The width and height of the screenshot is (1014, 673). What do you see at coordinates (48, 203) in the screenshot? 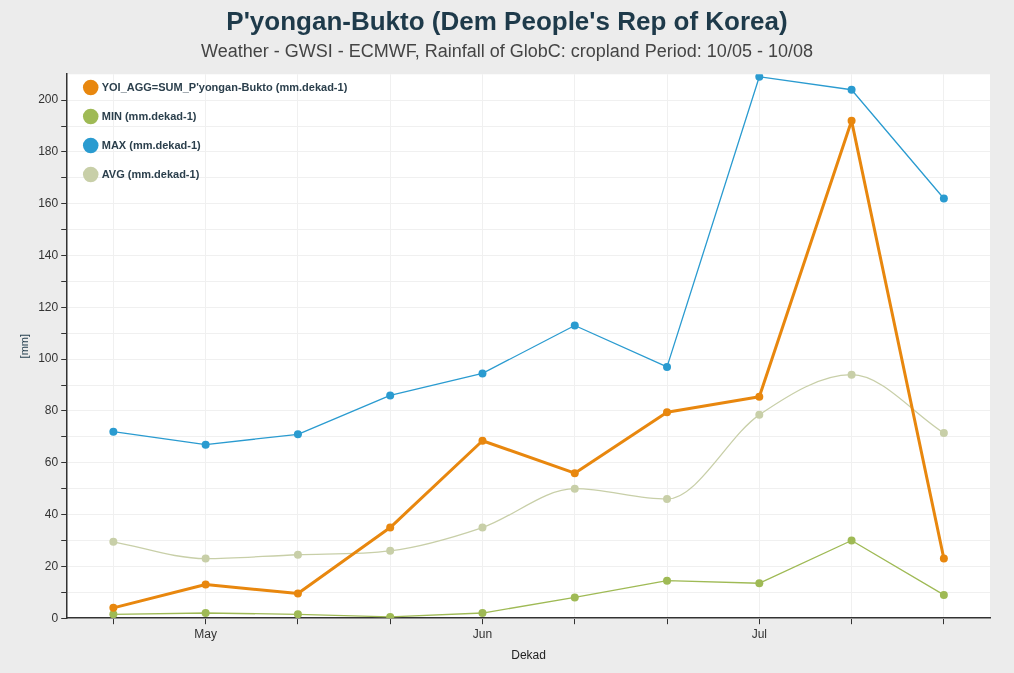
I see `y-tick-label: 160` at bounding box center [48, 203].